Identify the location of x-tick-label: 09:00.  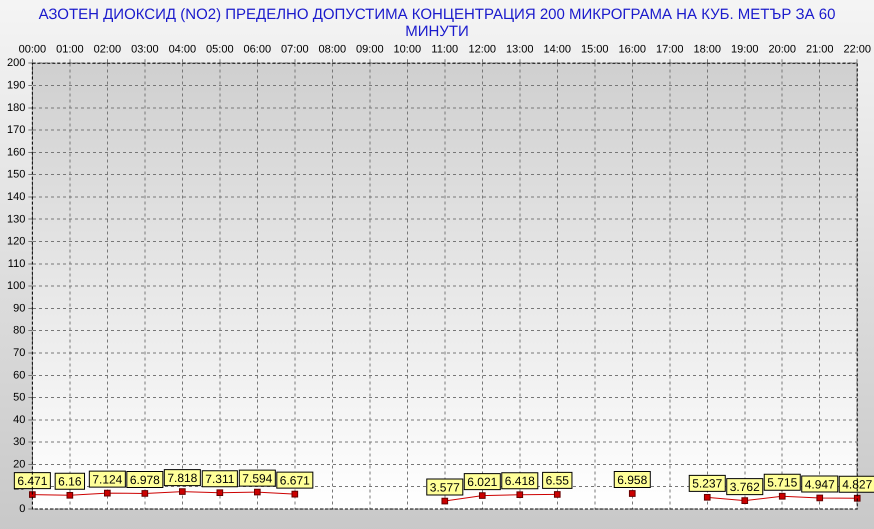
(370, 50).